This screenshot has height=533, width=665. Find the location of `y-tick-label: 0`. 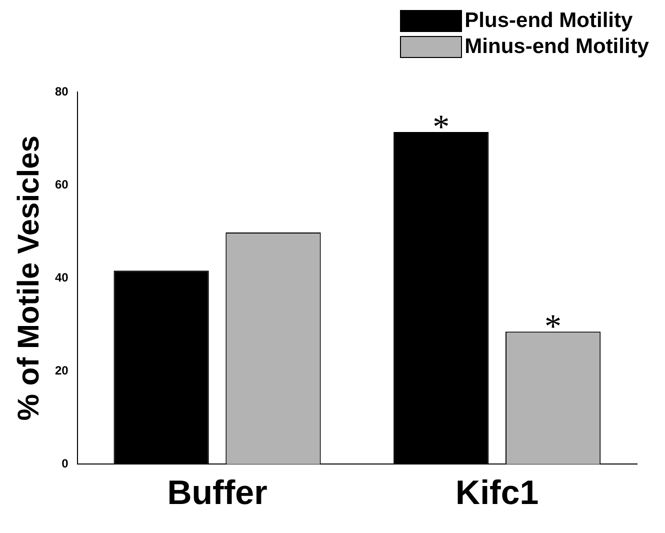

y-tick-label: 0 is located at coordinates (65, 463).